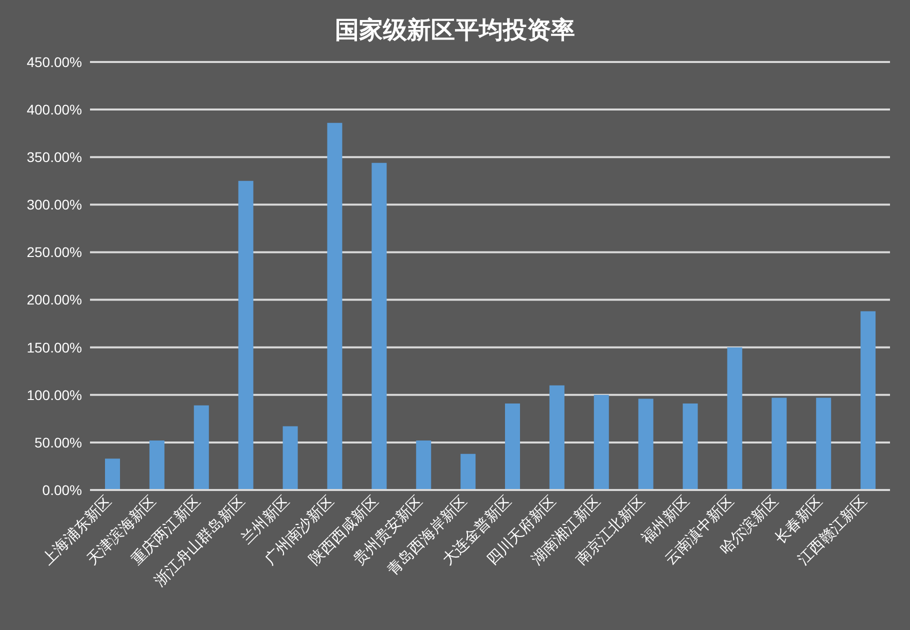  What do you see at coordinates (54, 300) in the screenshot?
I see `y-tick-label: 200.00%` at bounding box center [54, 300].